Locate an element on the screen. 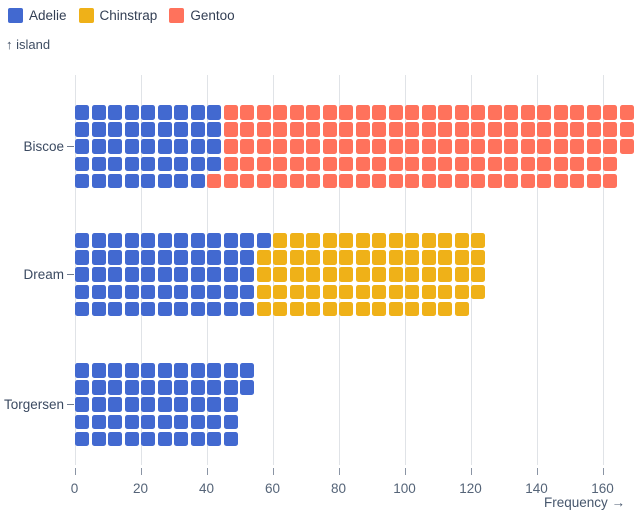 The height and width of the screenshot is (529, 640). x-tick-label: 40 is located at coordinates (206, 488).